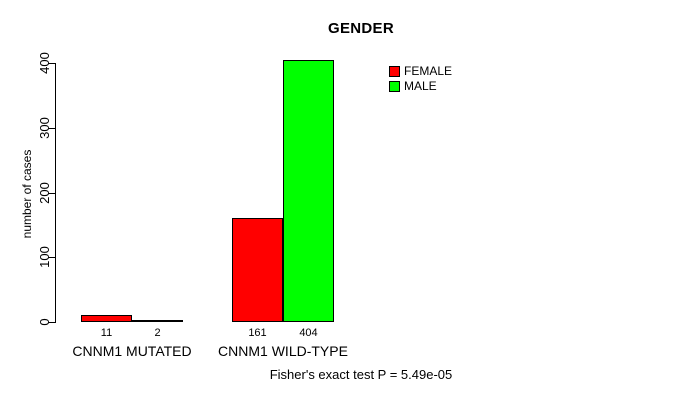 The image size is (690, 400). Describe the element at coordinates (308, 333) in the screenshot. I see `bar-value-label: 404` at that location.